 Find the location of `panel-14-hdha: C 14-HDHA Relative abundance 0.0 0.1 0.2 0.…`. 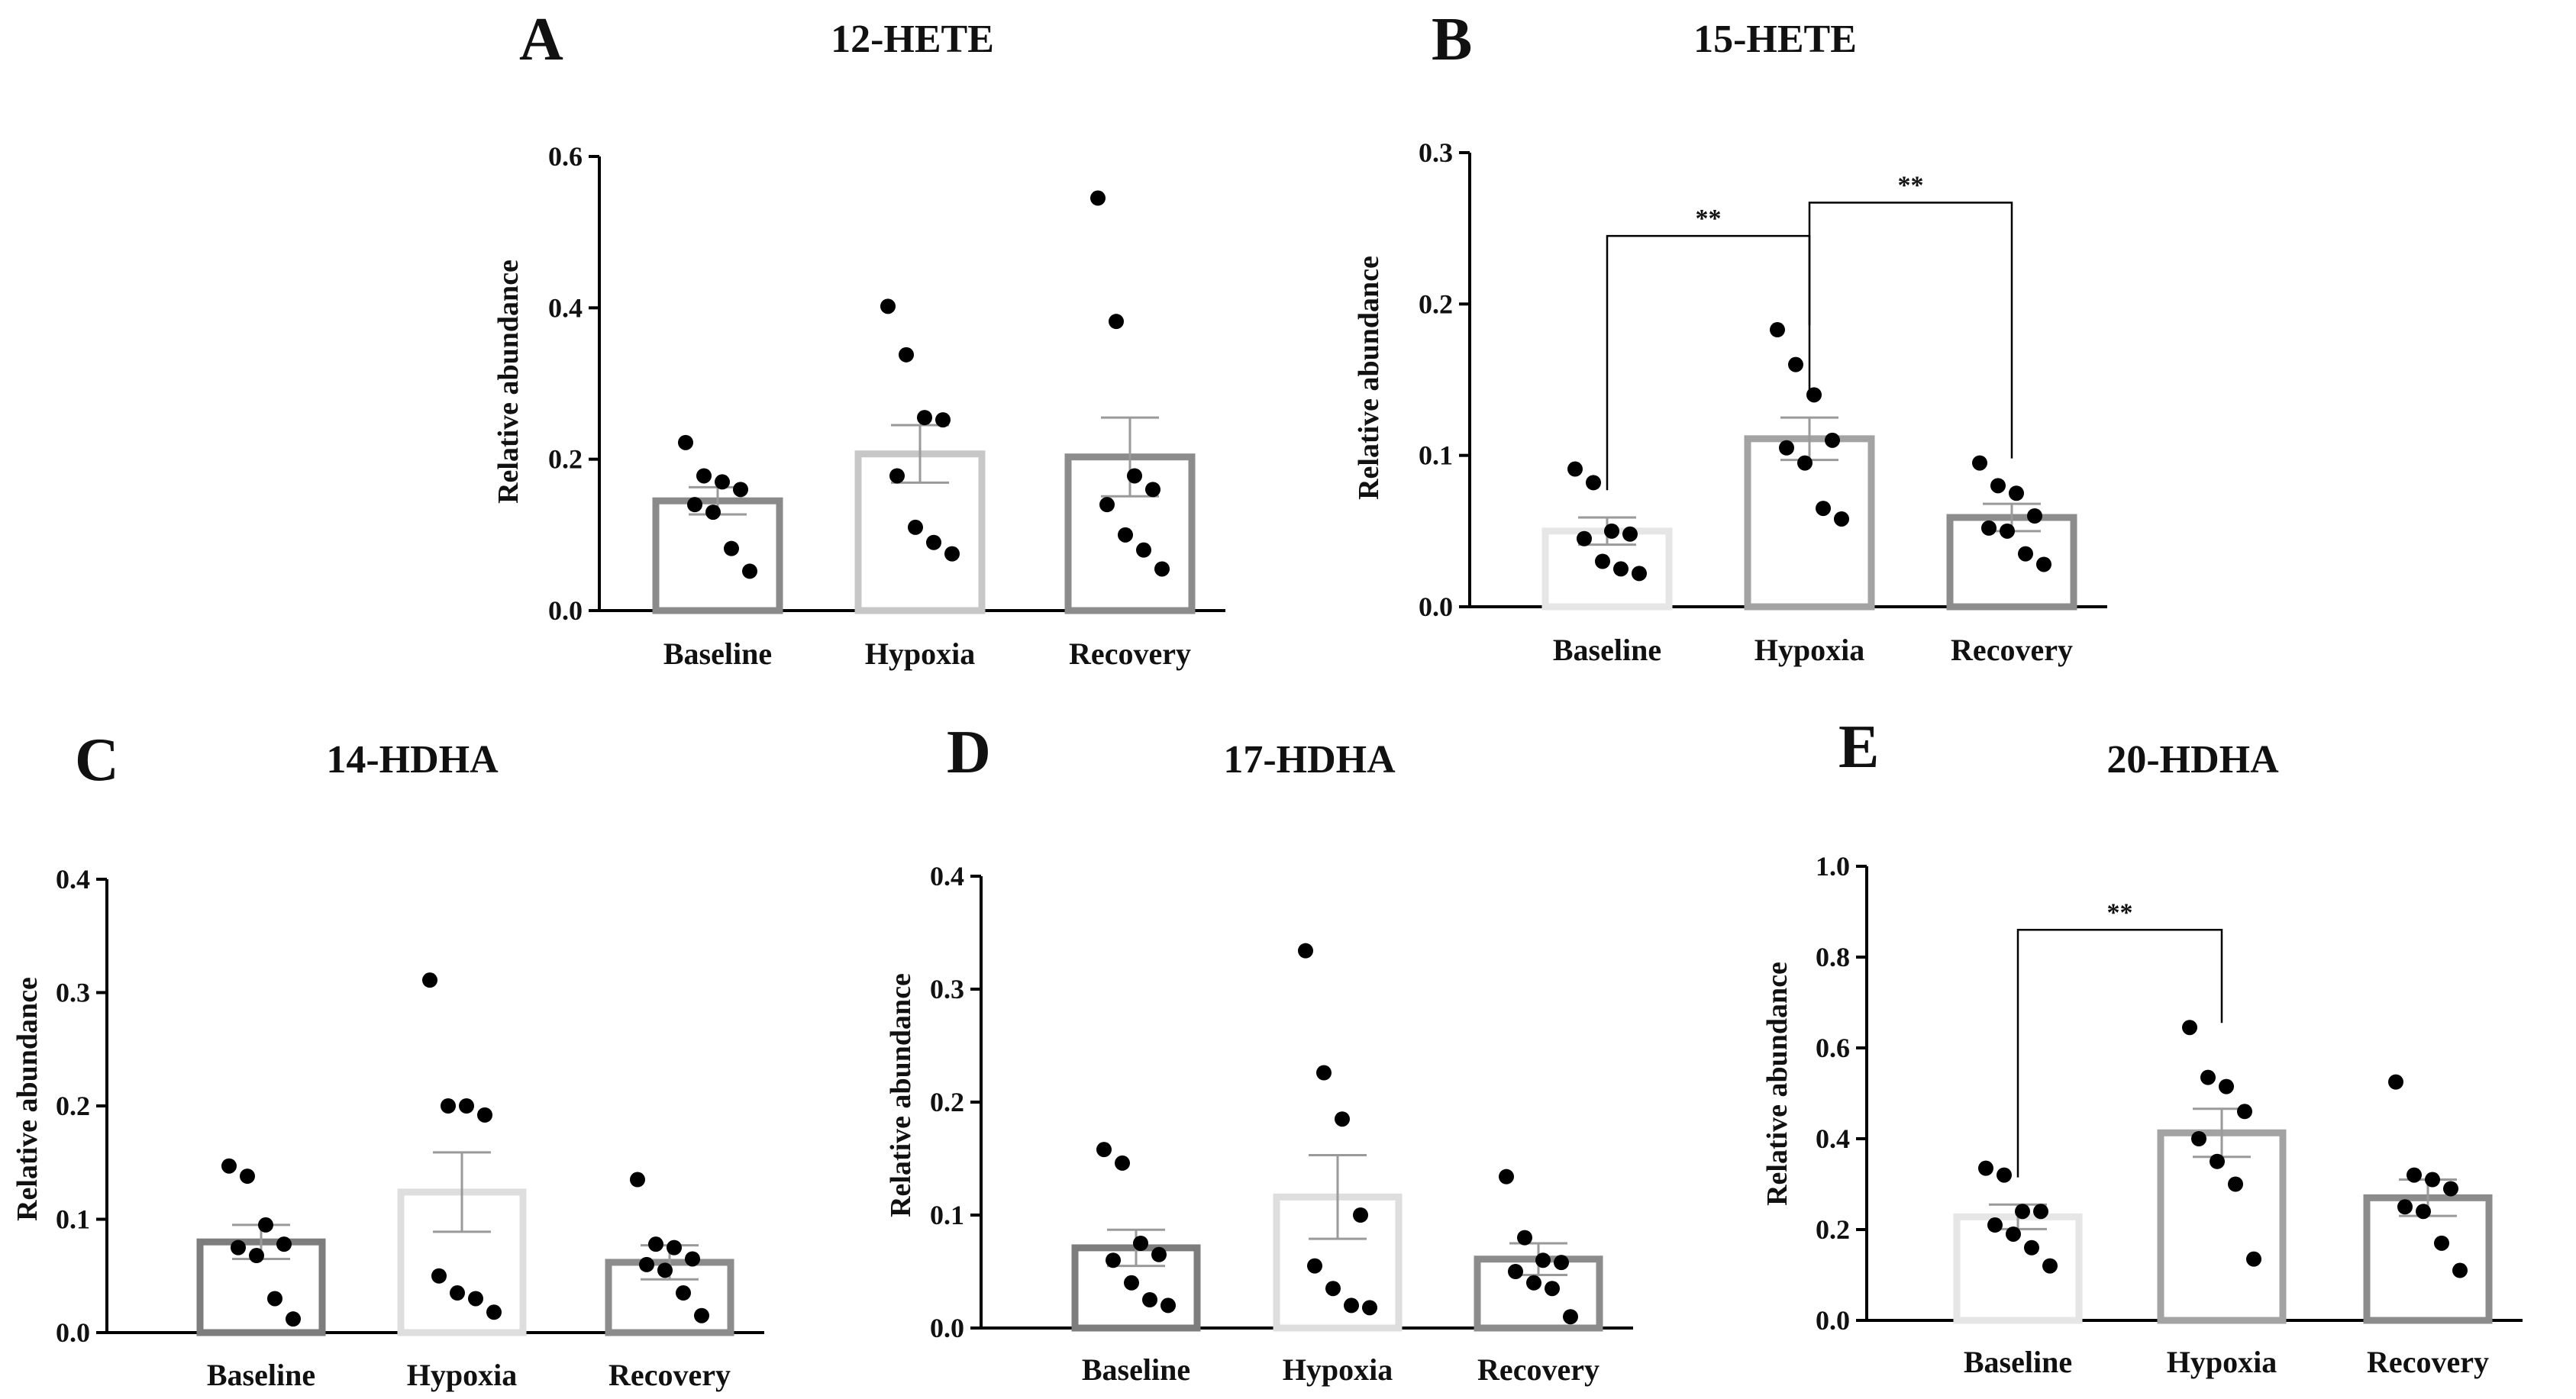

panel-14-hdha: C 14-HDHA Relative abundance 0.0 0.1 0.2 0.… is located at coordinates (387, 1059).